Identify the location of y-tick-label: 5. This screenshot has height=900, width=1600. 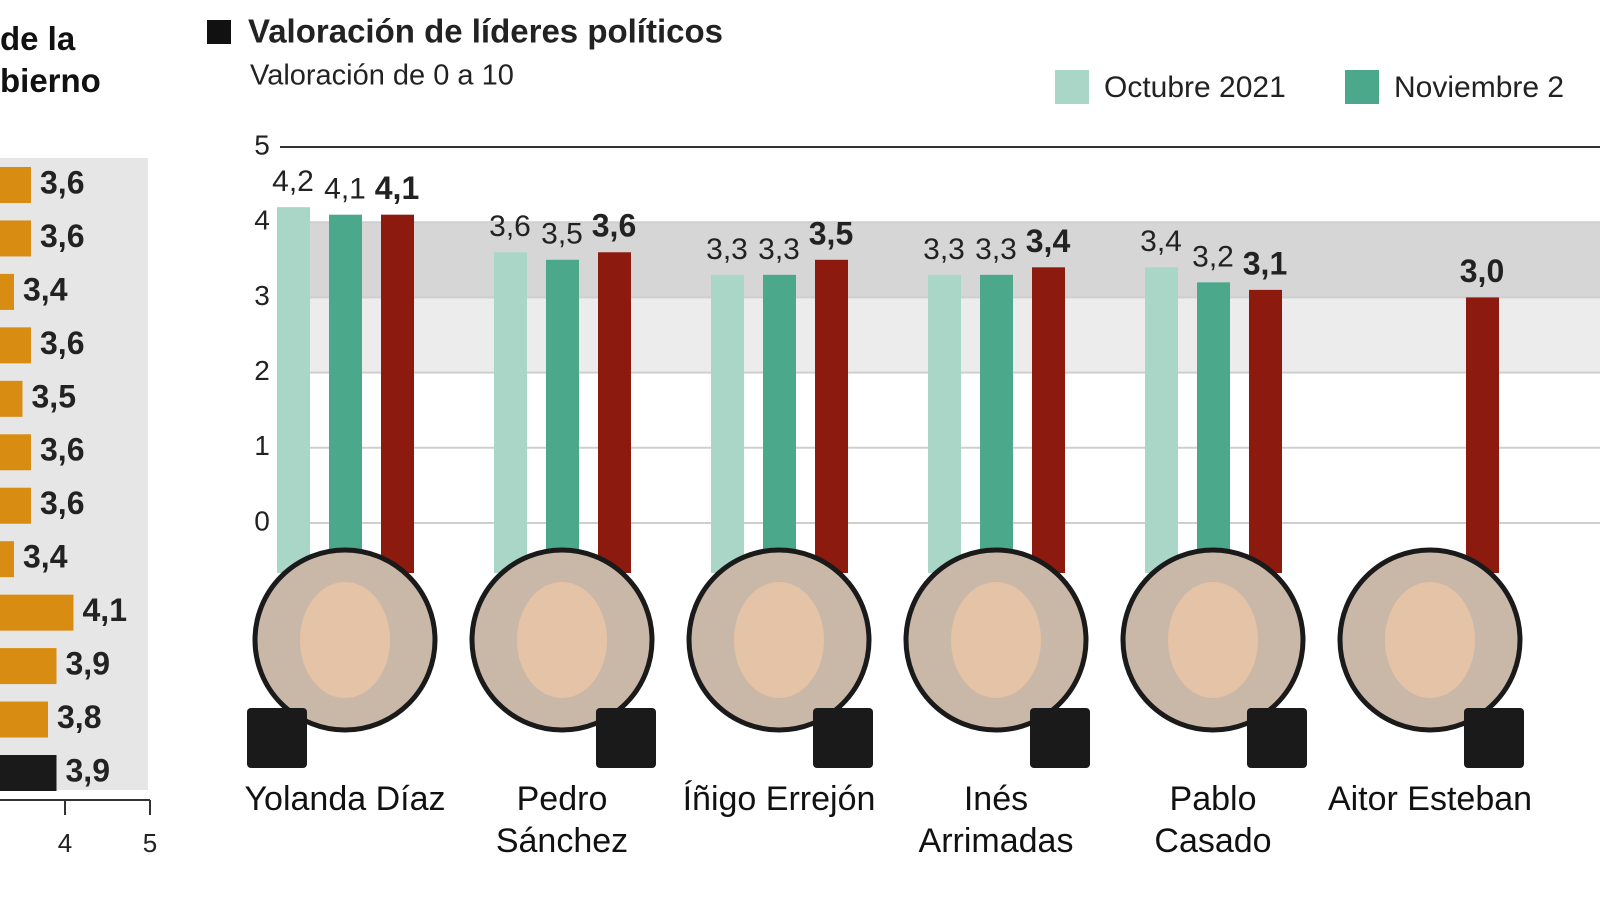
(262, 144).